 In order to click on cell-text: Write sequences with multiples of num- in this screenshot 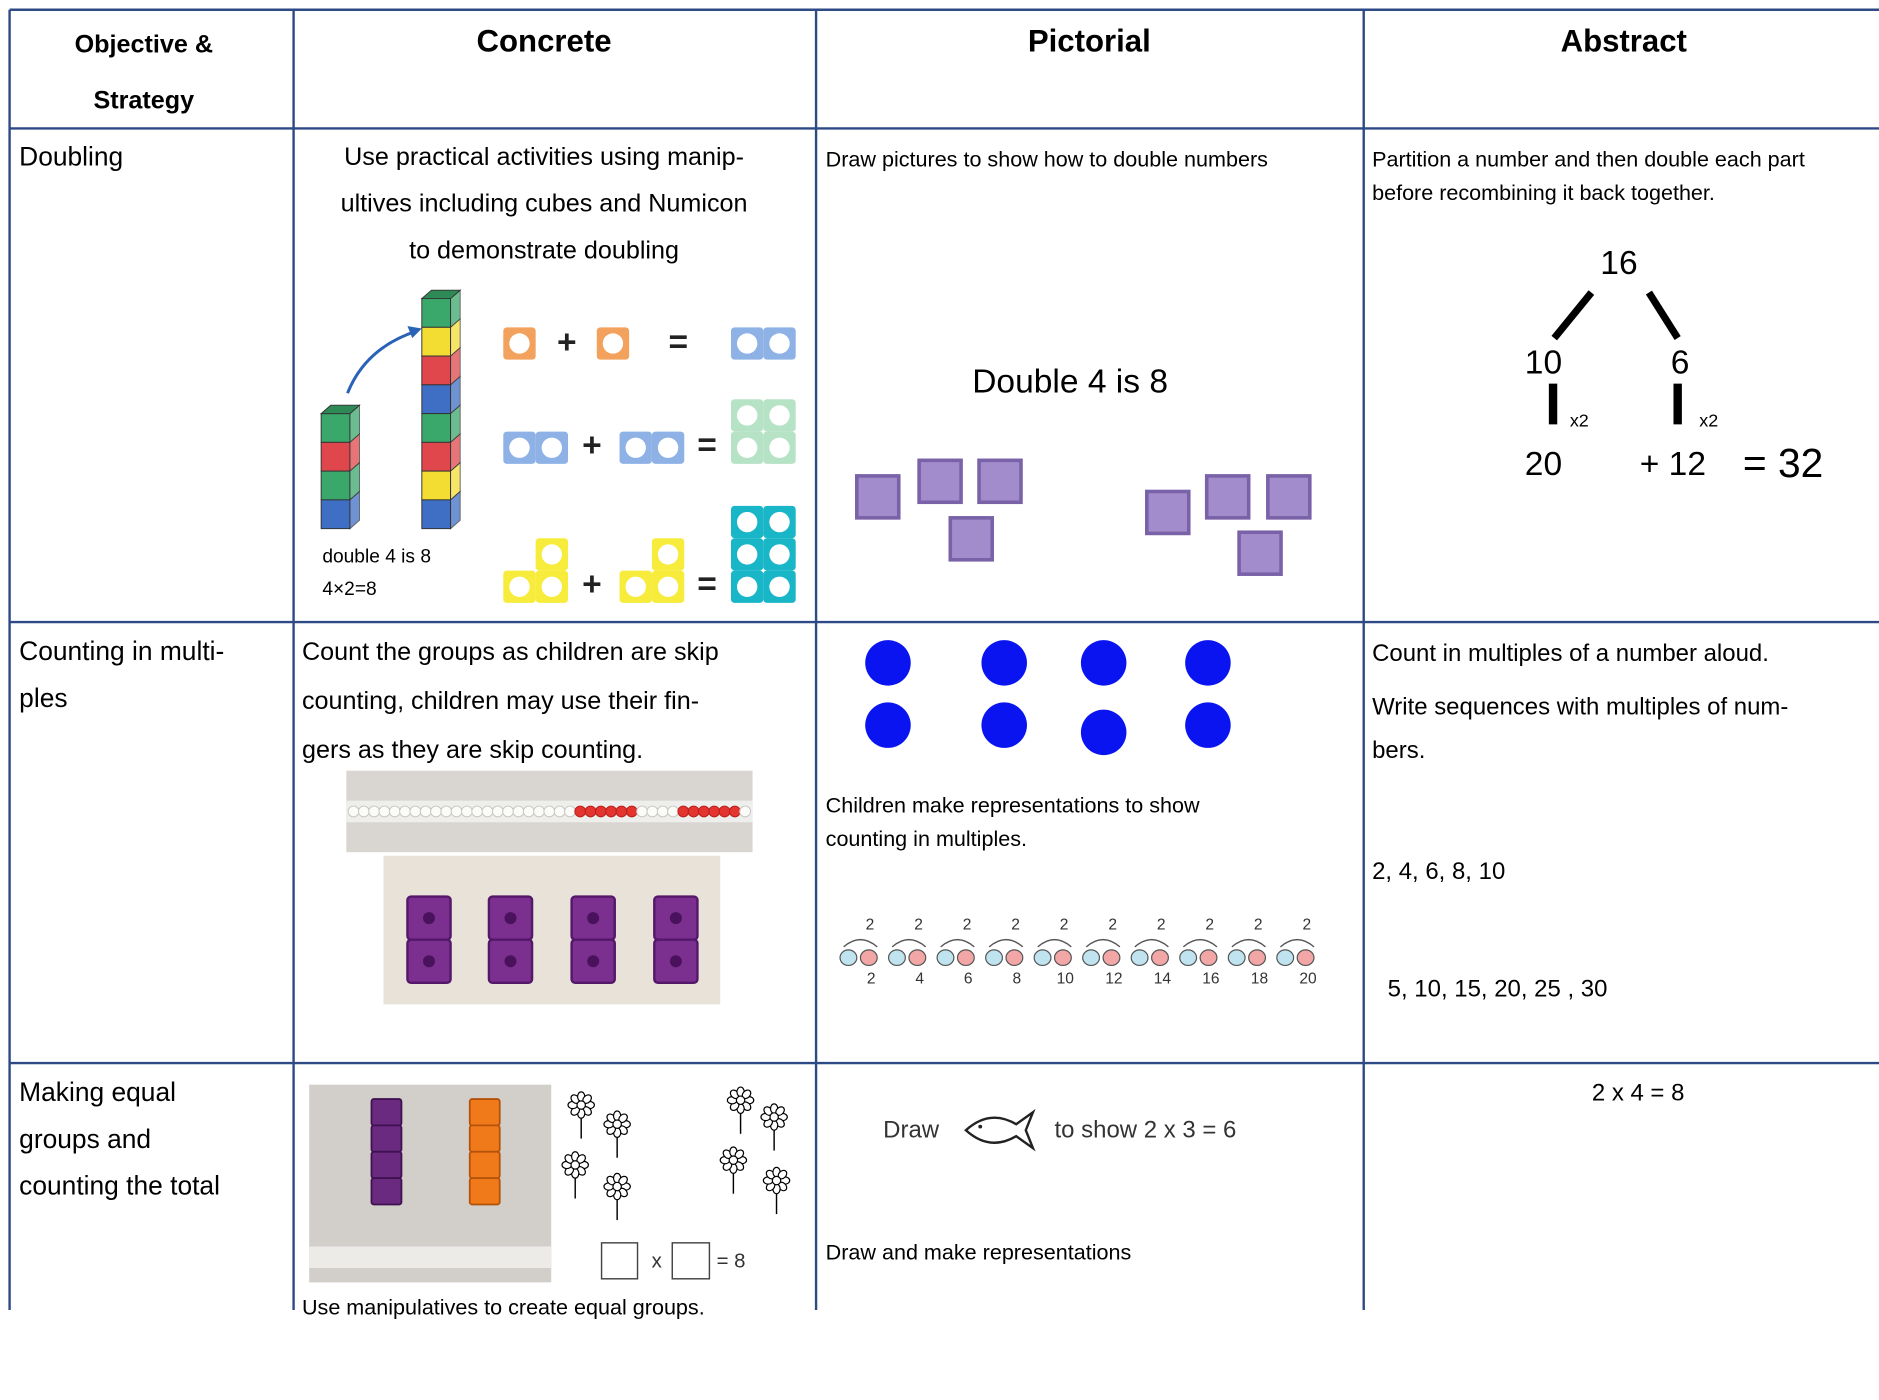, I will do `click(1580, 707)`.